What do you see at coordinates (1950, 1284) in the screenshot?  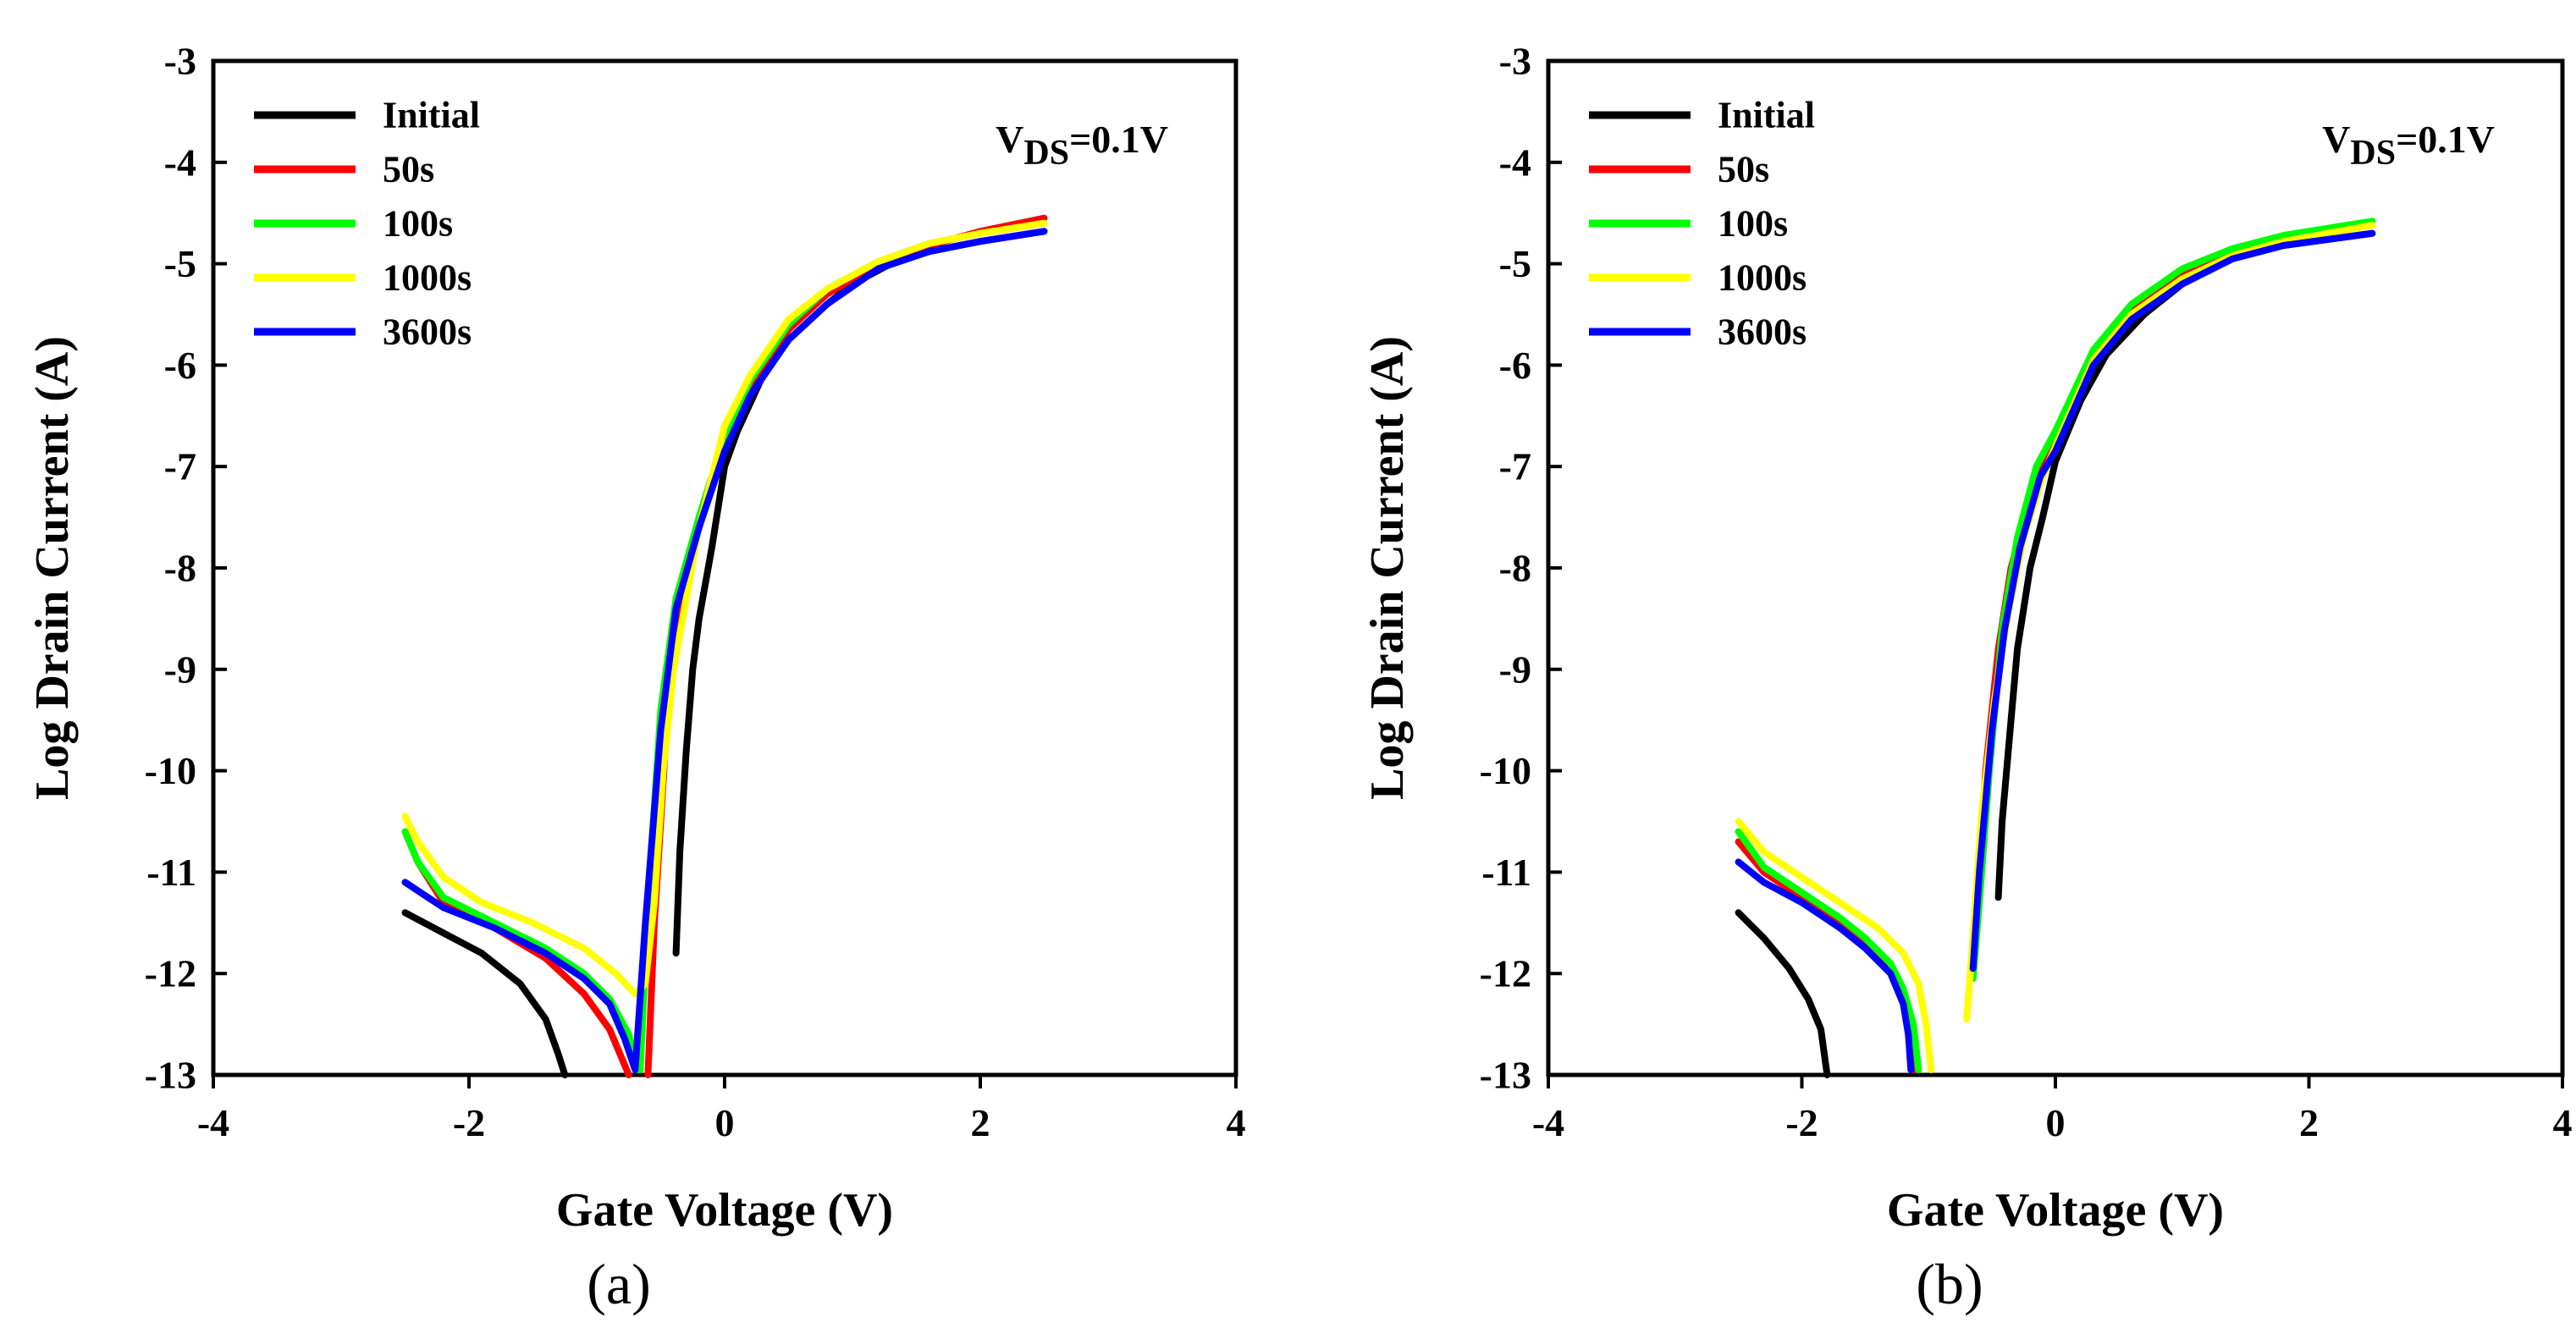 I see `panel-label: (b)` at bounding box center [1950, 1284].